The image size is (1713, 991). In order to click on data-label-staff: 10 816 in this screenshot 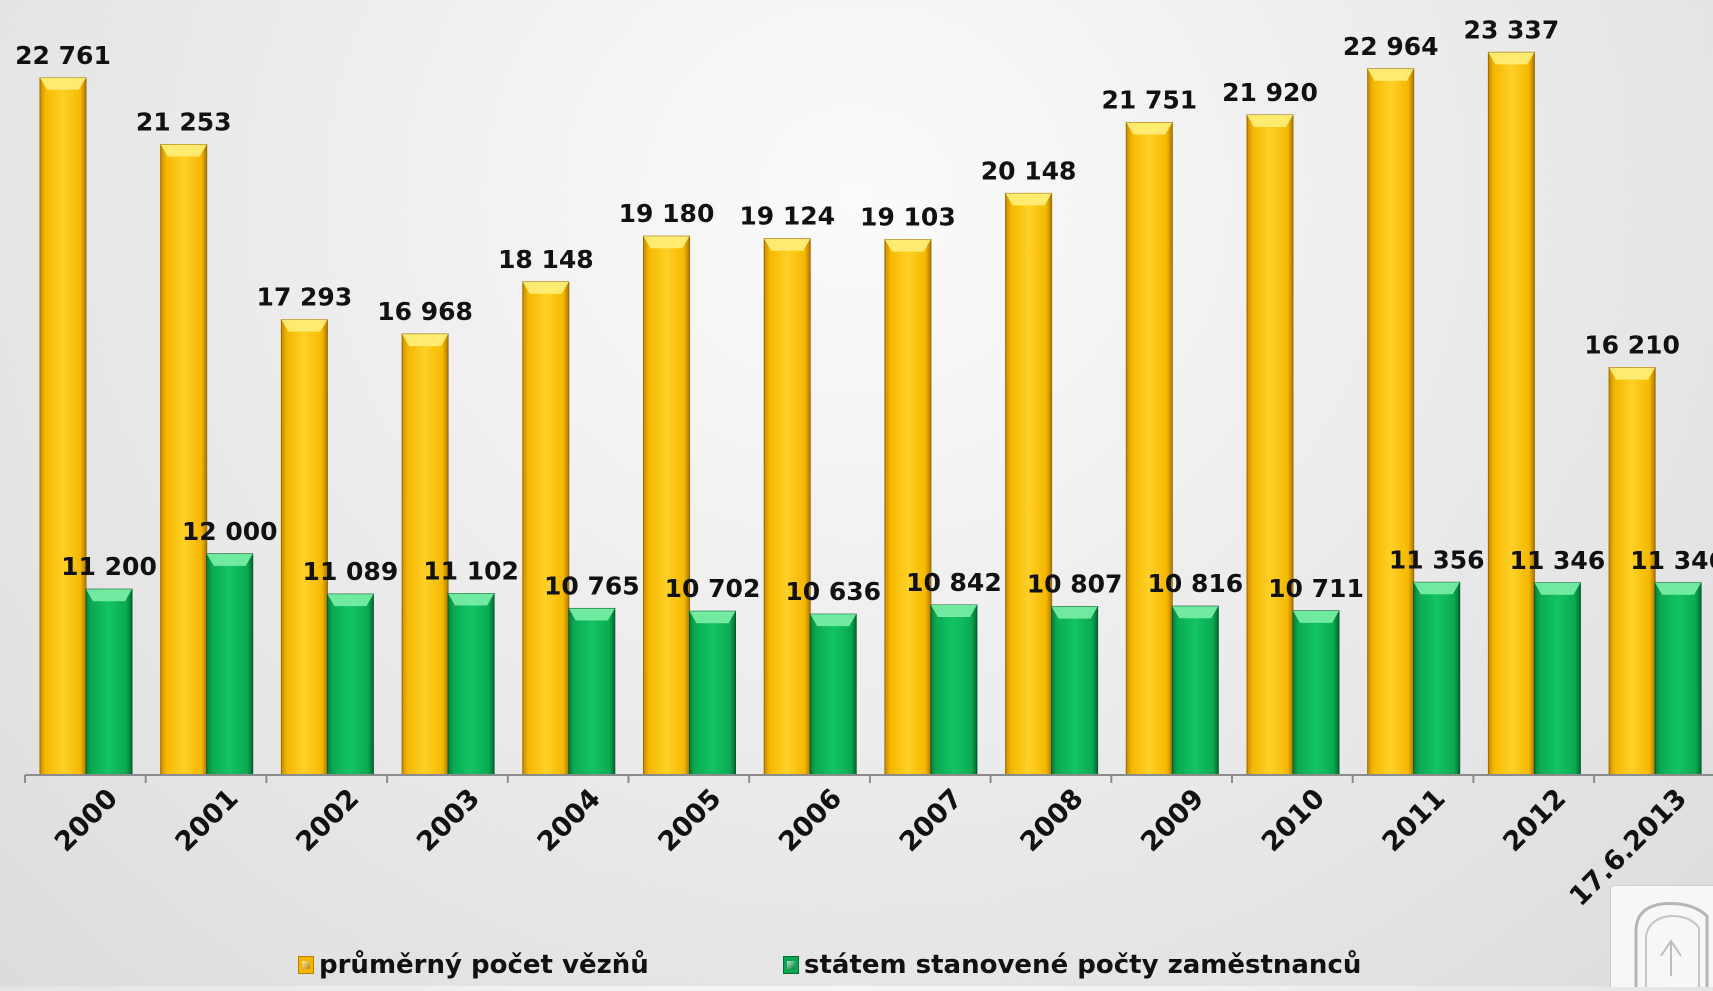, I will do `click(1195, 583)`.